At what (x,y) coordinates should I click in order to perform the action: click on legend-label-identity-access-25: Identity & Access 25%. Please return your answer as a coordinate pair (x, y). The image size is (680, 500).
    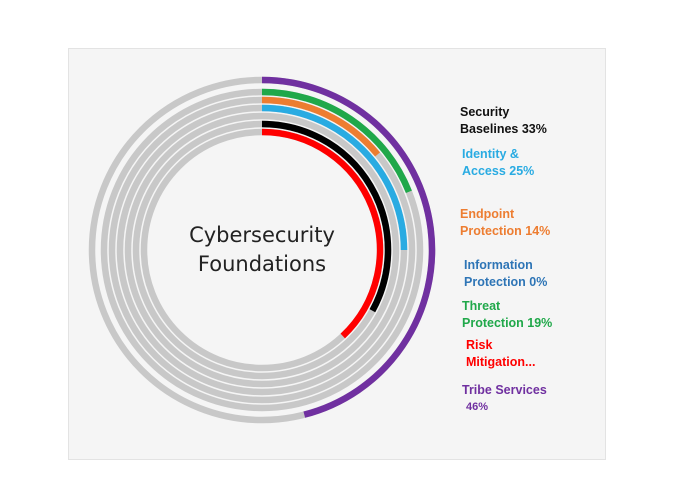
    Looking at the image, I should click on (498, 162).